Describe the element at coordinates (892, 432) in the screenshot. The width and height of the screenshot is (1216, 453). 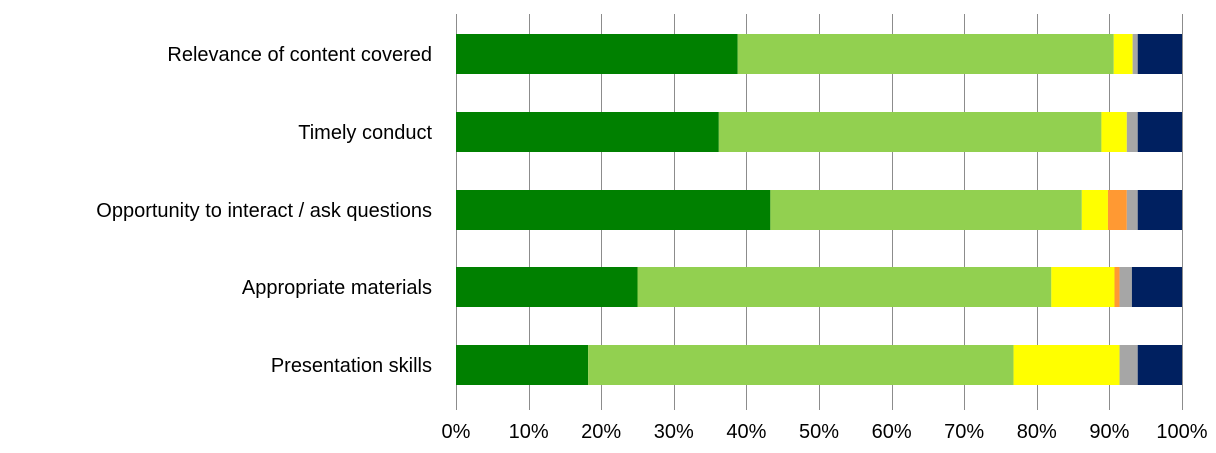
I see `x-tick-label: 60%` at that location.